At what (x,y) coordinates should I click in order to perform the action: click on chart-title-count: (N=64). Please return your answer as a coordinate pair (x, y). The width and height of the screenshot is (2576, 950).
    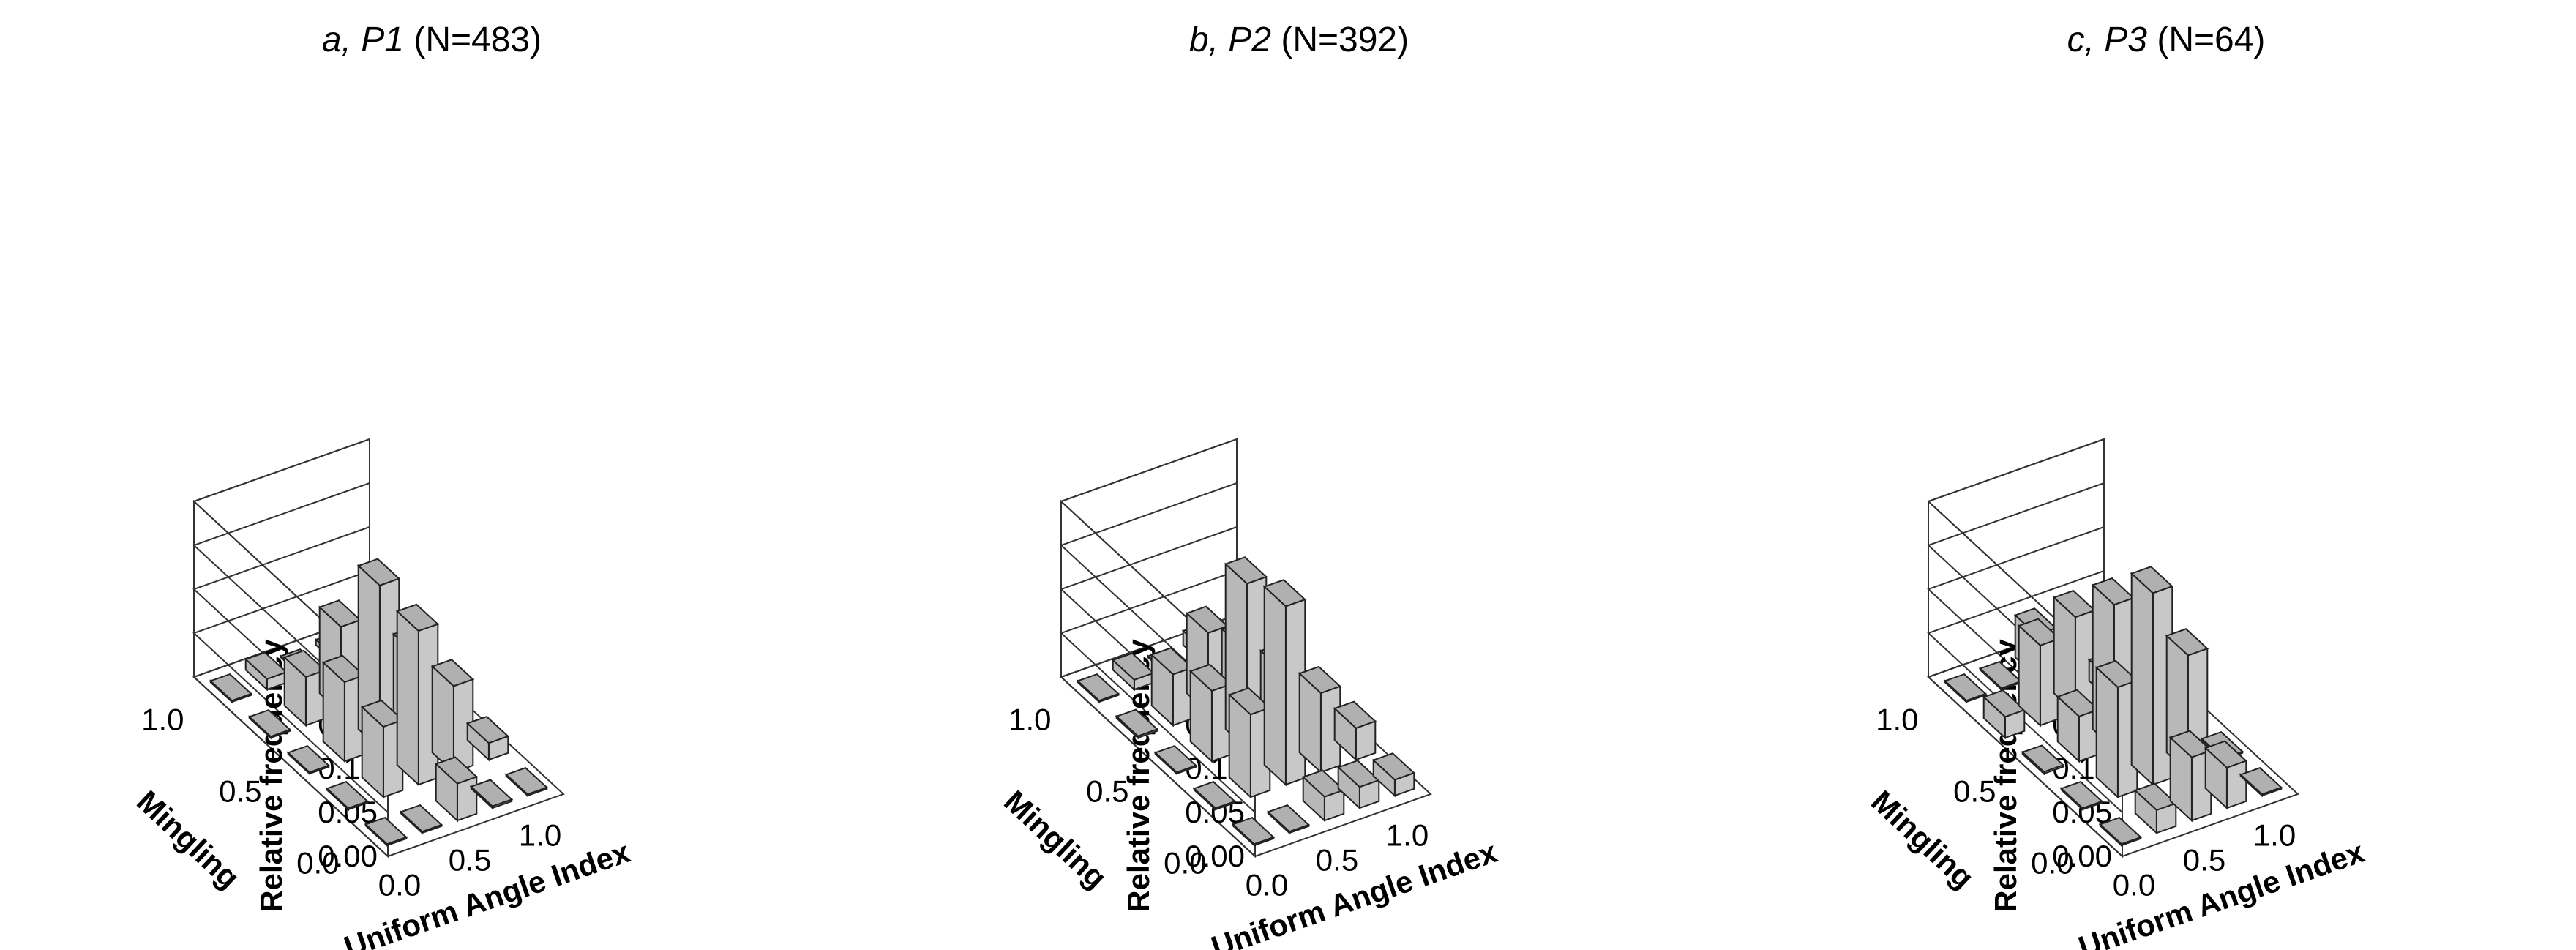
    Looking at the image, I should click on (2211, 39).